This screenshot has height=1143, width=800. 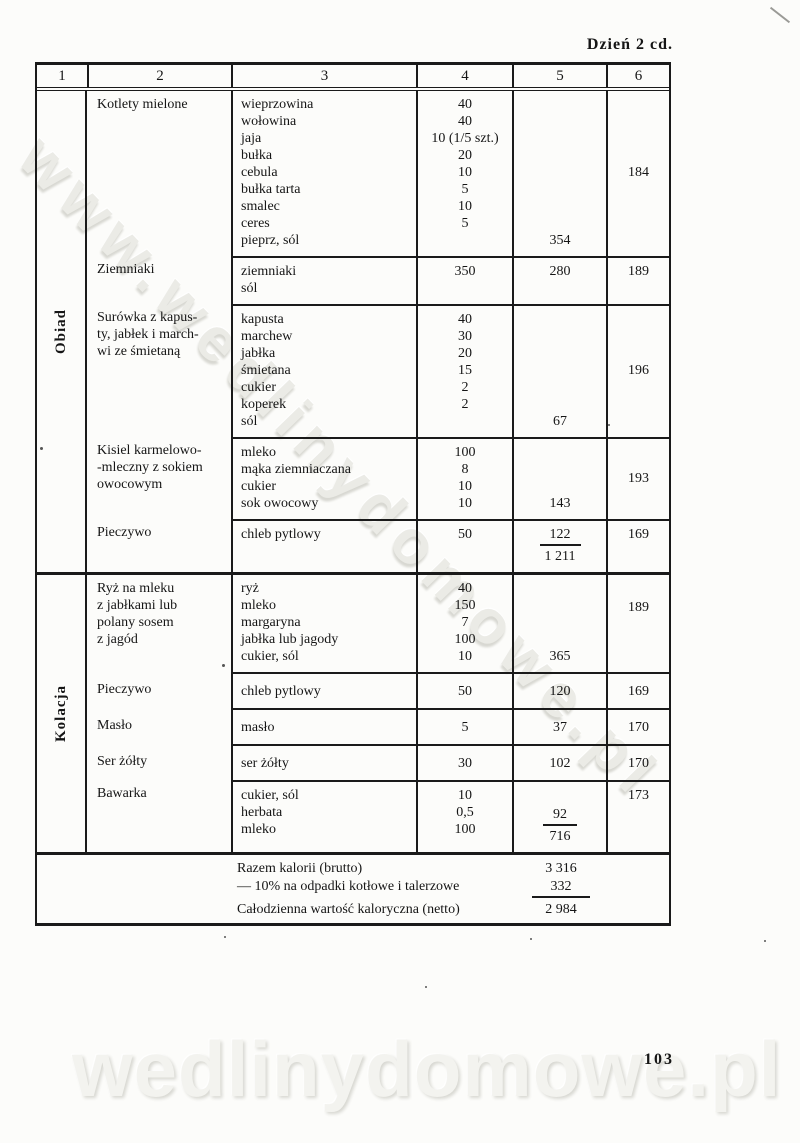 I want to click on calories-value: 122, so click(x=560, y=536).